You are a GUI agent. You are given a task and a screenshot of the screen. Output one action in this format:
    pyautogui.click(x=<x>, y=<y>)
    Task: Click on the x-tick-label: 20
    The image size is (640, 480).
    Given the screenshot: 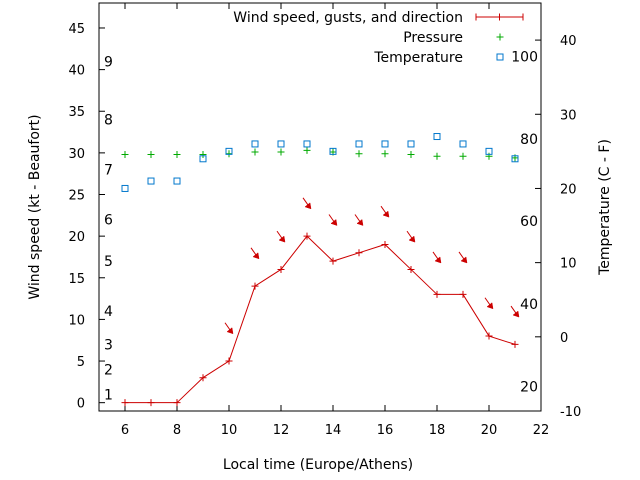 What is the action you would take?
    pyautogui.click(x=489, y=430)
    